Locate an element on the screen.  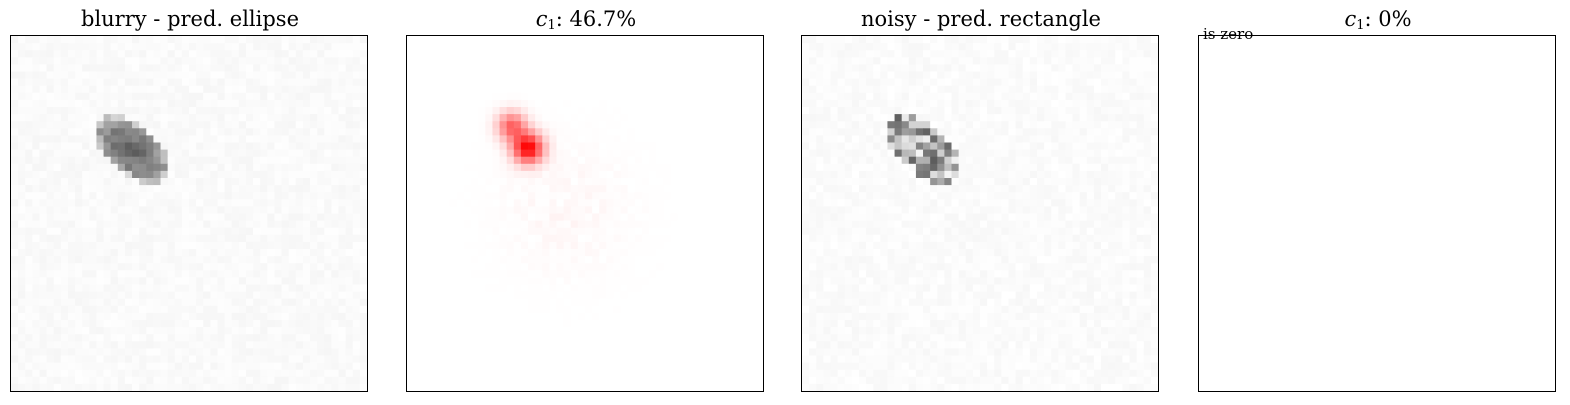
is-zero-note: is zero is located at coordinates (1228, 34).